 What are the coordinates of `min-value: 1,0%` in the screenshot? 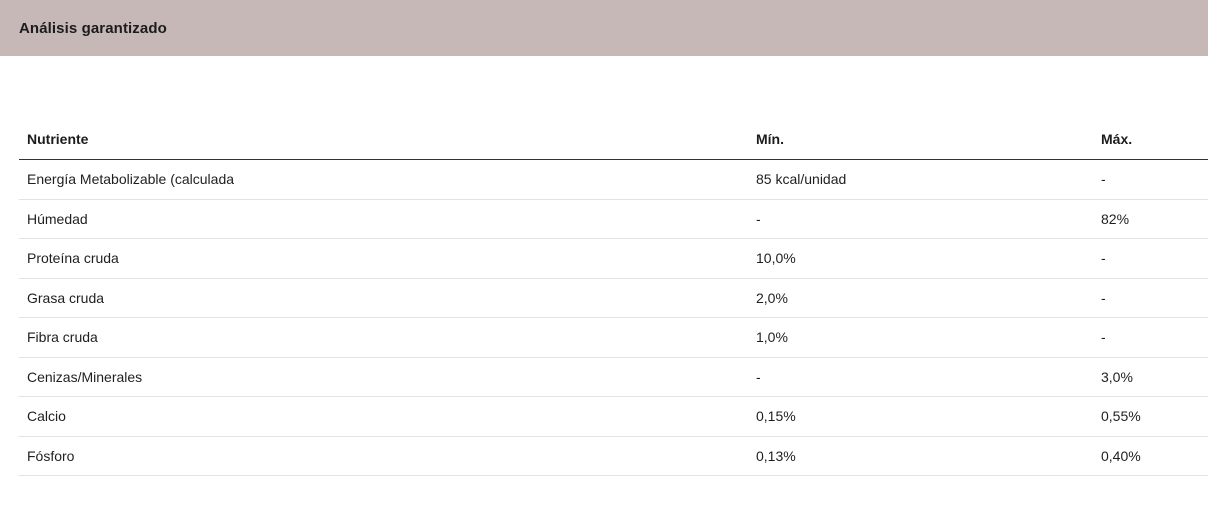 It's located at (920, 337).